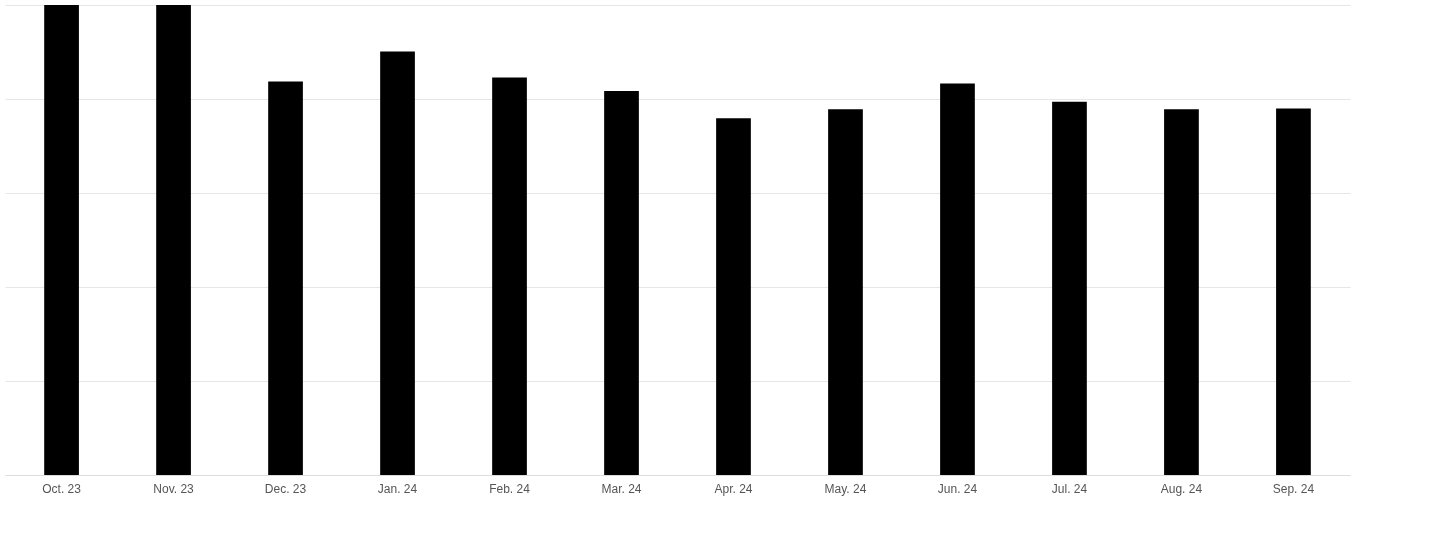  I want to click on x-tick-label: Dec. 23, so click(285, 488).